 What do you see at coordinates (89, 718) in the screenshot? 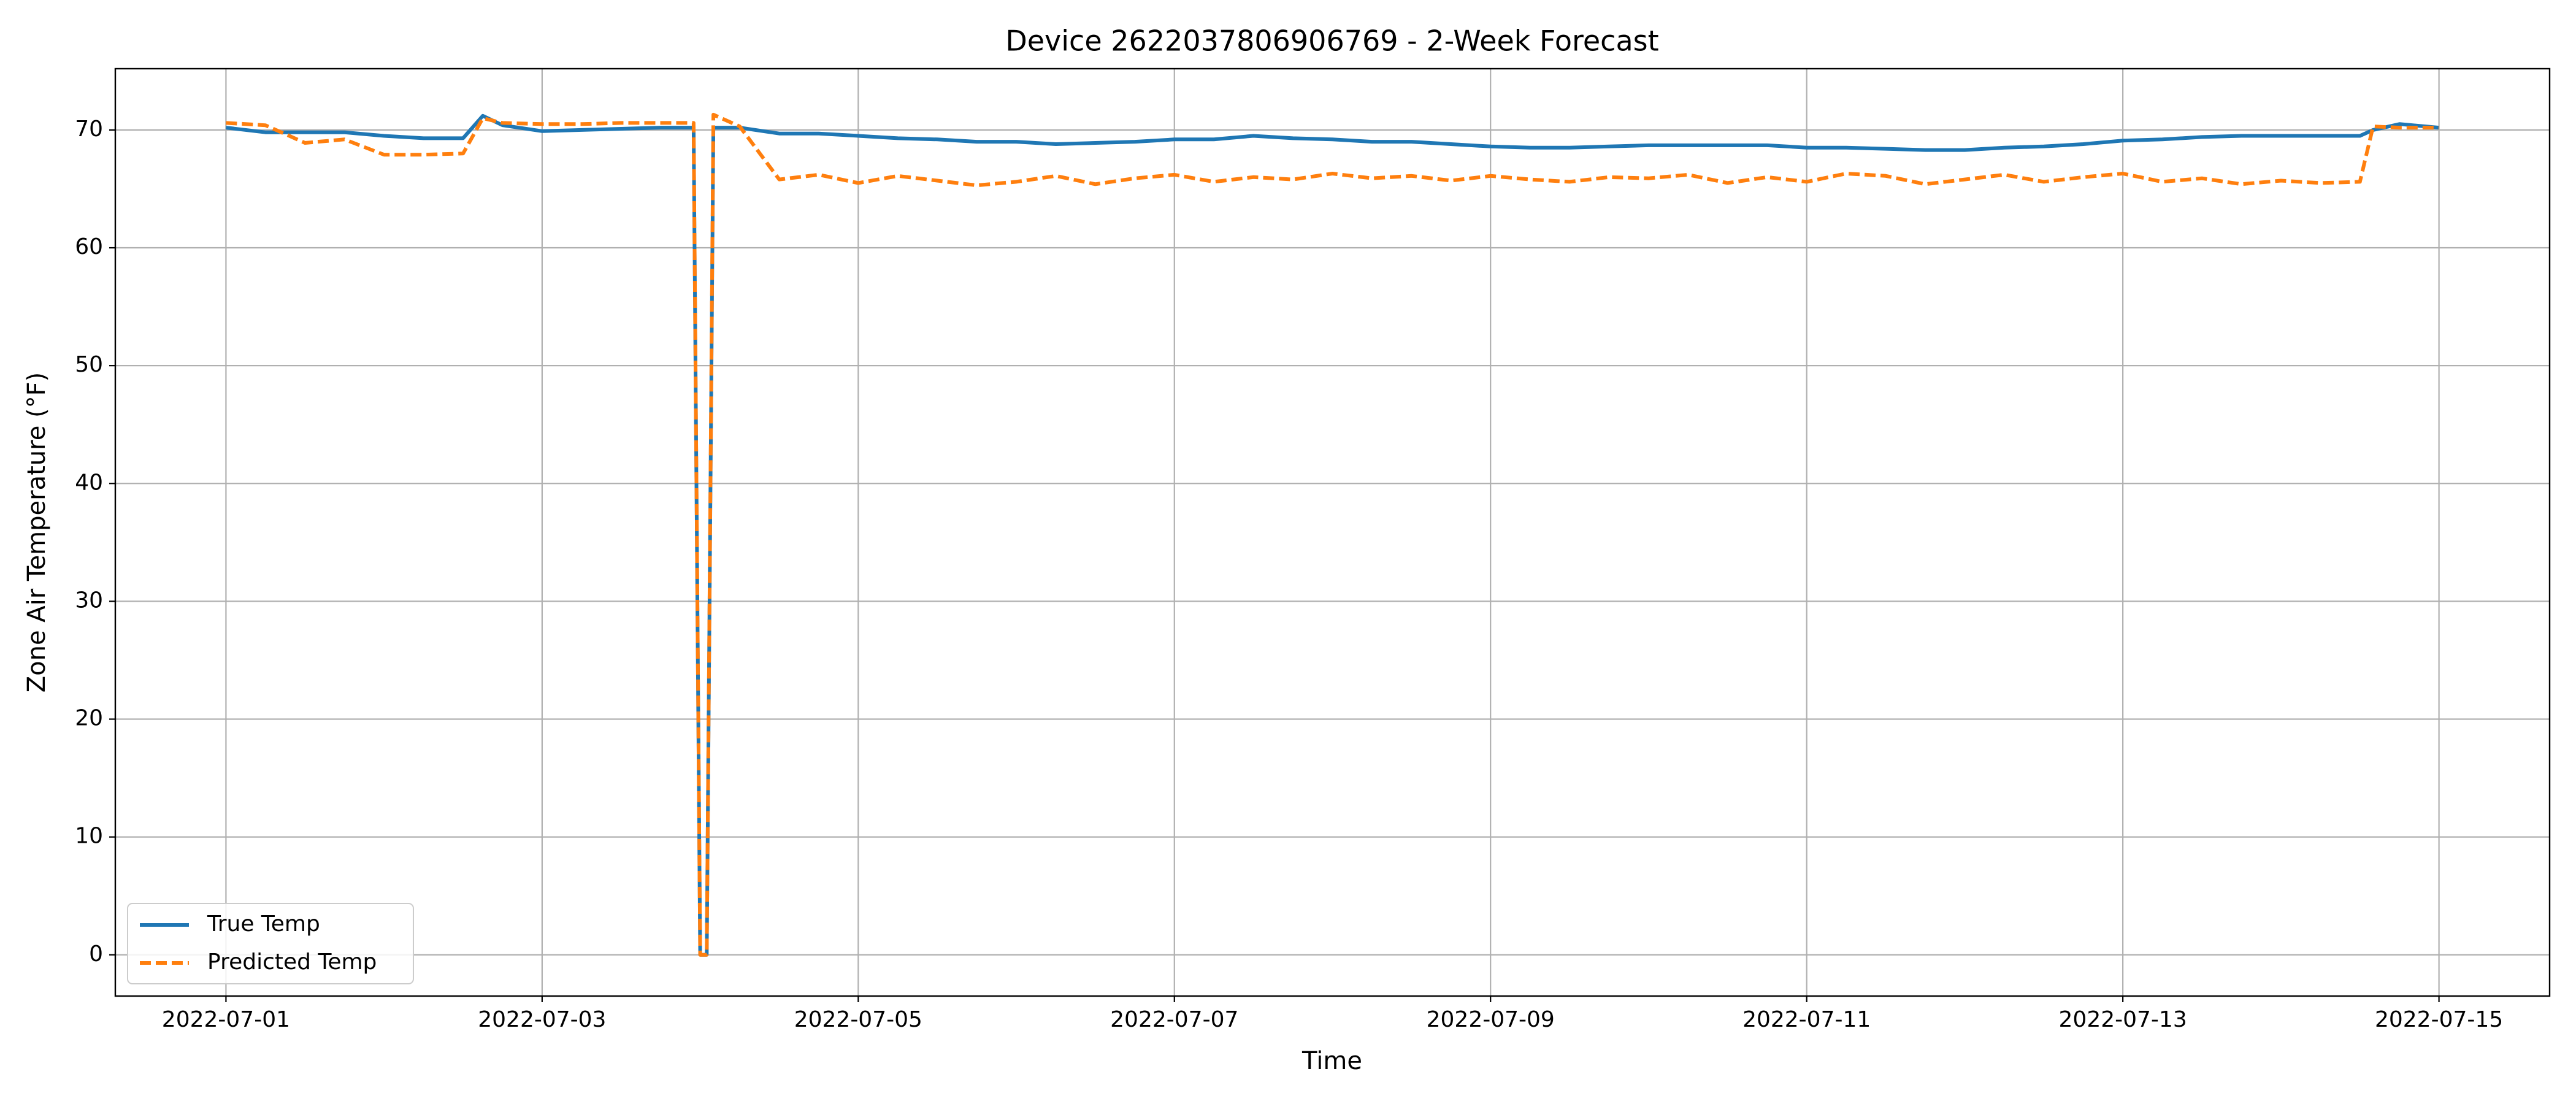
I see `y-tick-label: 20` at bounding box center [89, 718].